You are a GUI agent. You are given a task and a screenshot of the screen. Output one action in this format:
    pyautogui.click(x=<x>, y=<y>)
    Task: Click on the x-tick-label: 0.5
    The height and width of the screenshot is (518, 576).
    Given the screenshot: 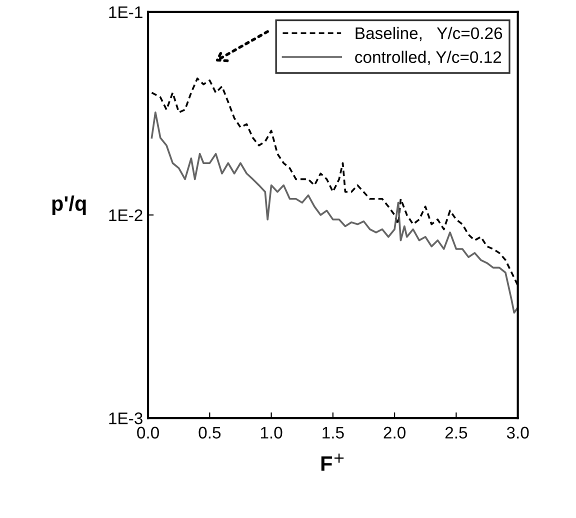 What is the action you would take?
    pyautogui.click(x=209, y=432)
    